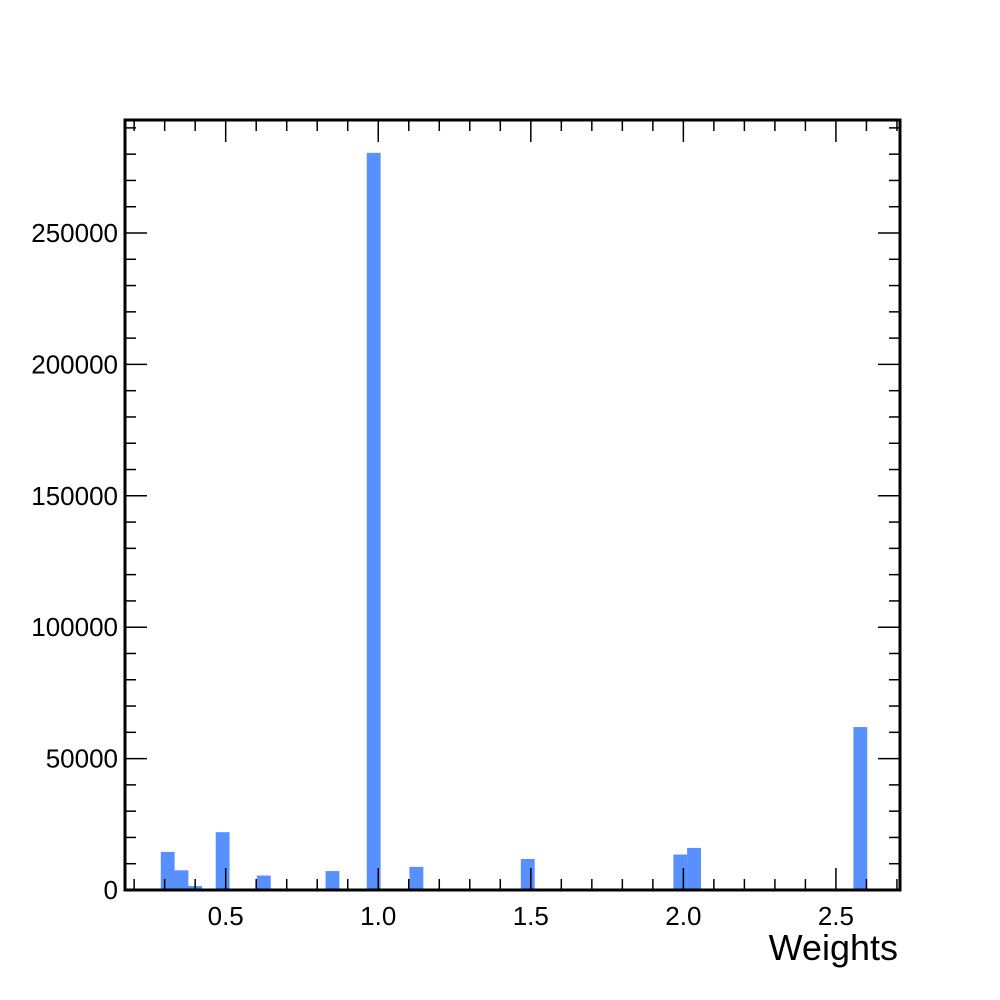 The width and height of the screenshot is (1000, 1000). What do you see at coordinates (74, 364) in the screenshot?
I see `y-tick-label: 200000` at bounding box center [74, 364].